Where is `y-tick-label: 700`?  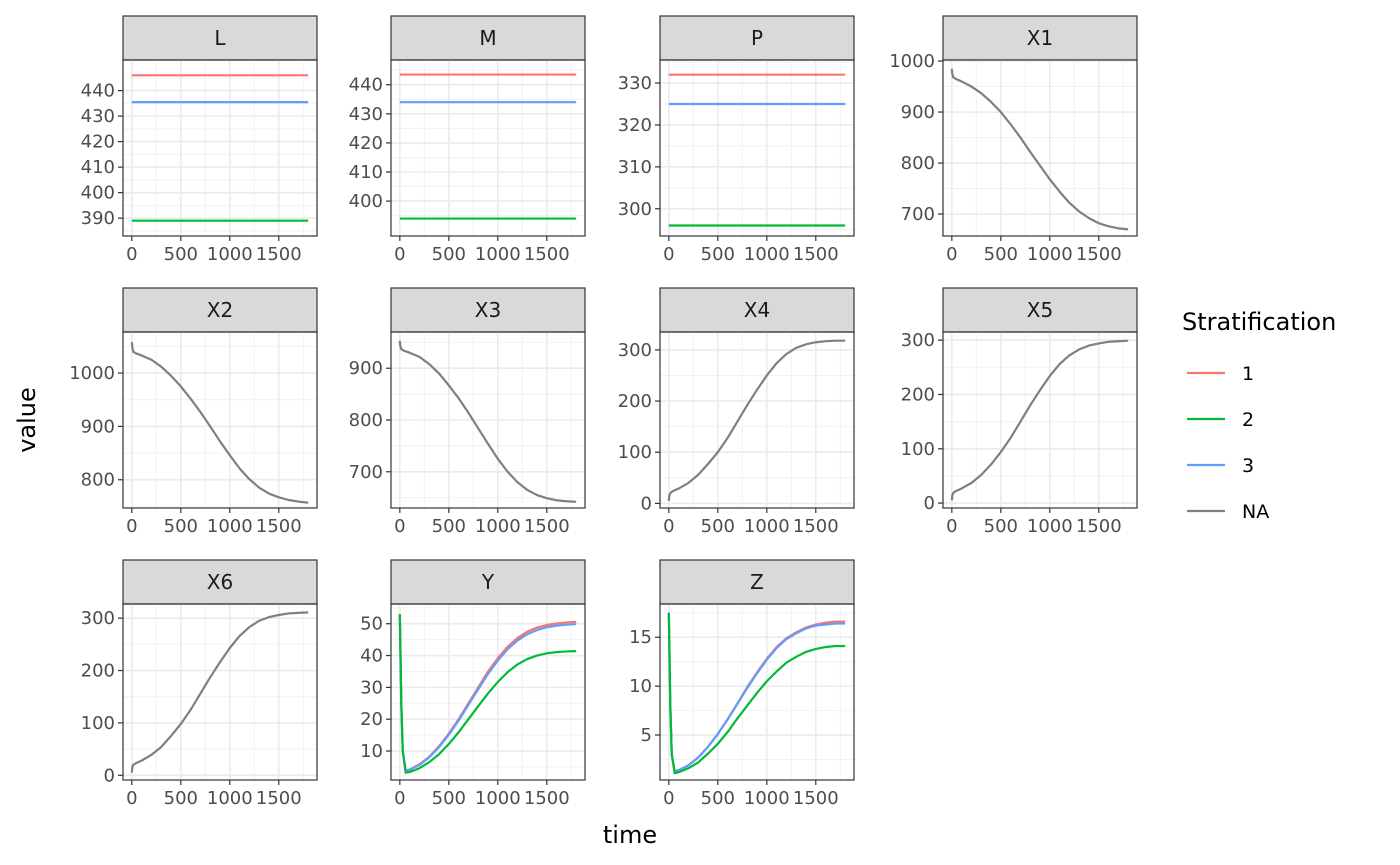 y-tick-label: 700 is located at coordinates (366, 472).